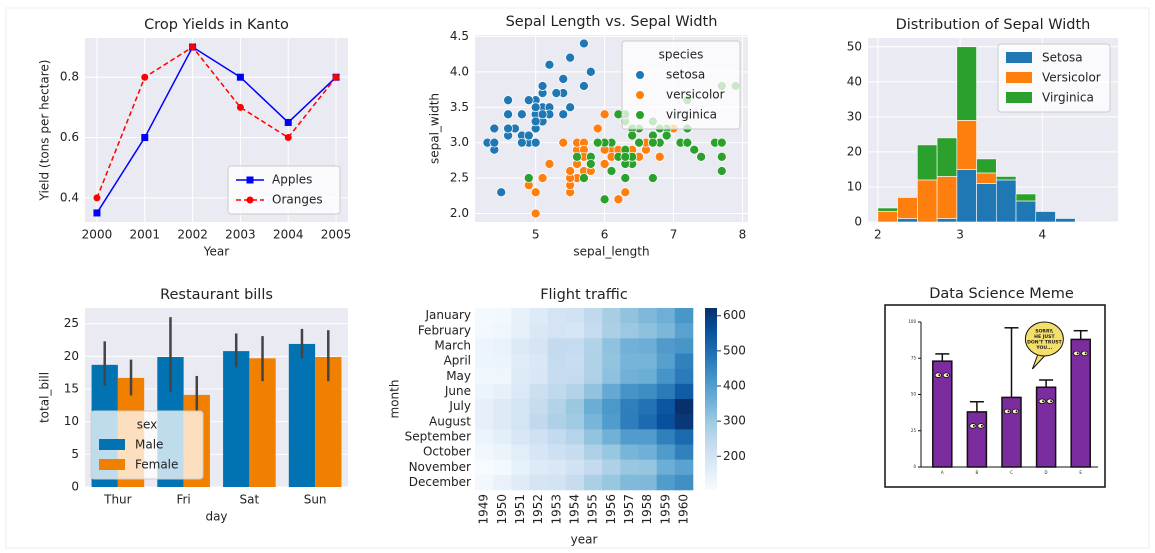  Describe the element at coordinates (1068, 98) in the screenshot. I see `legend-label: Virginica` at that location.